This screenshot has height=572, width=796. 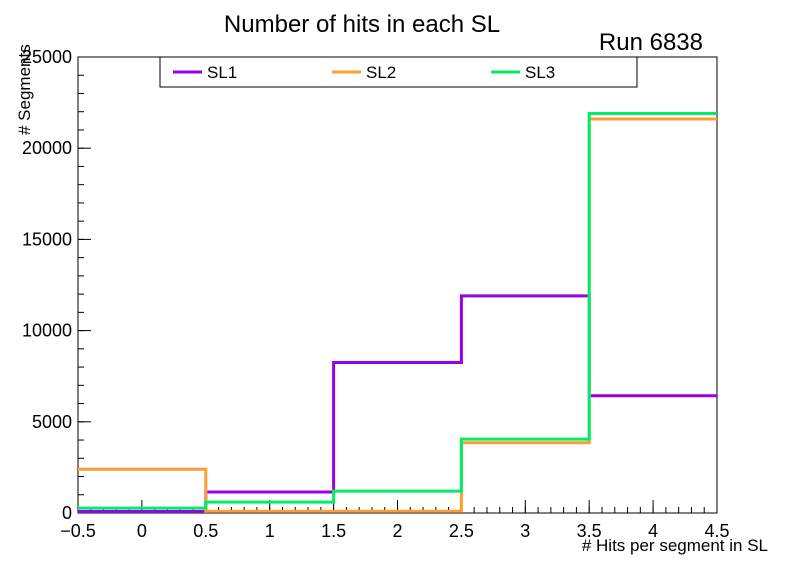 What do you see at coordinates (589, 531) in the screenshot?
I see `x-tick-label: 3.5` at bounding box center [589, 531].